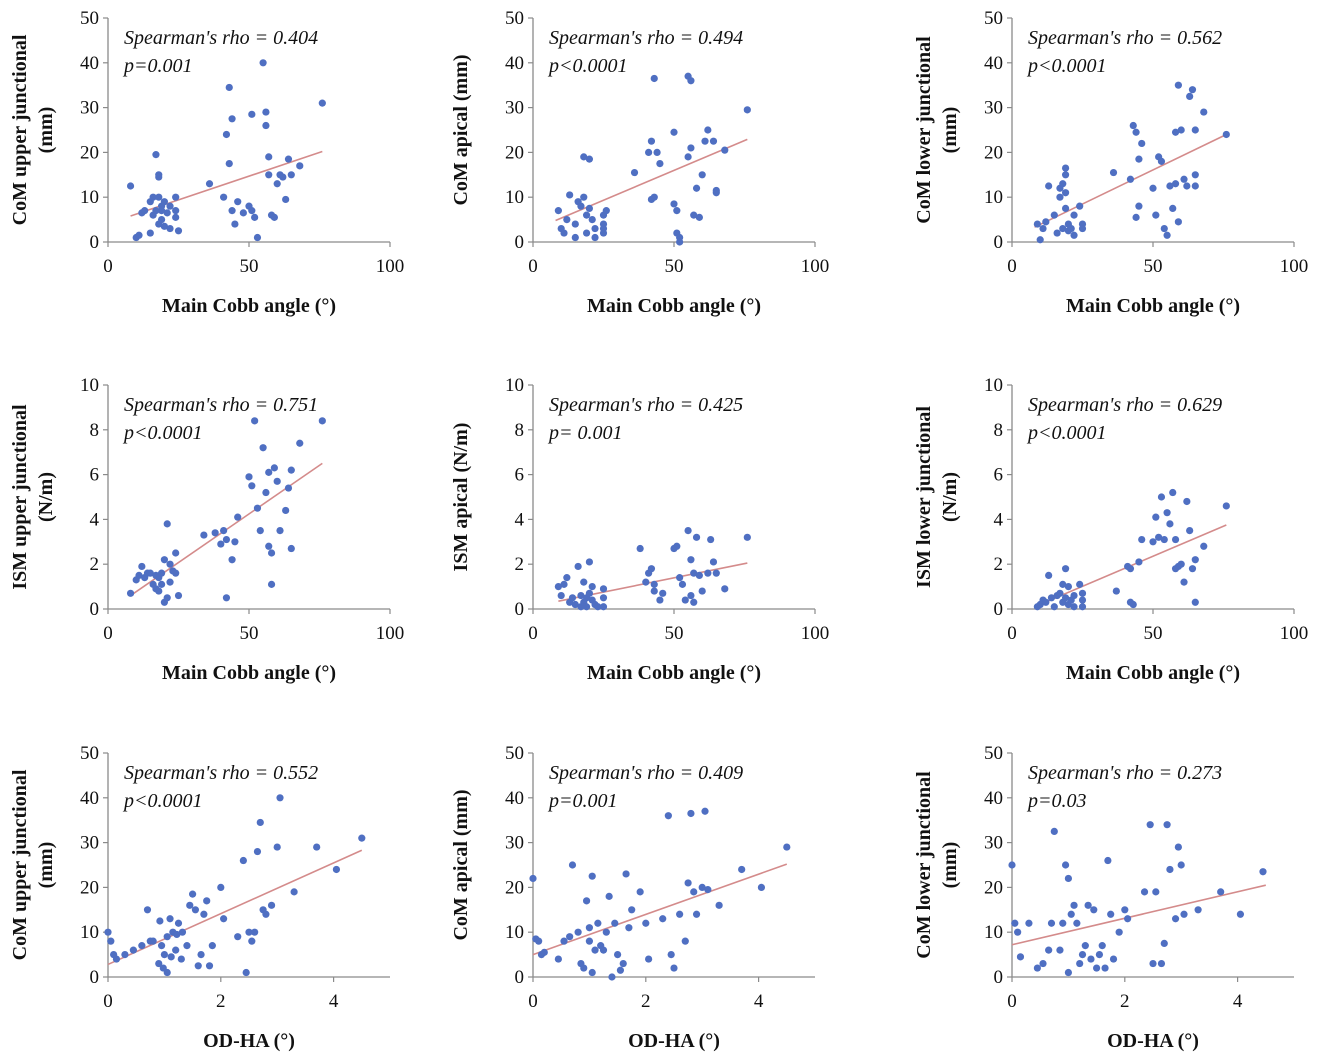  What do you see at coordinates (221, 1001) in the screenshot?
I see `x-tick-label: 2` at bounding box center [221, 1001].